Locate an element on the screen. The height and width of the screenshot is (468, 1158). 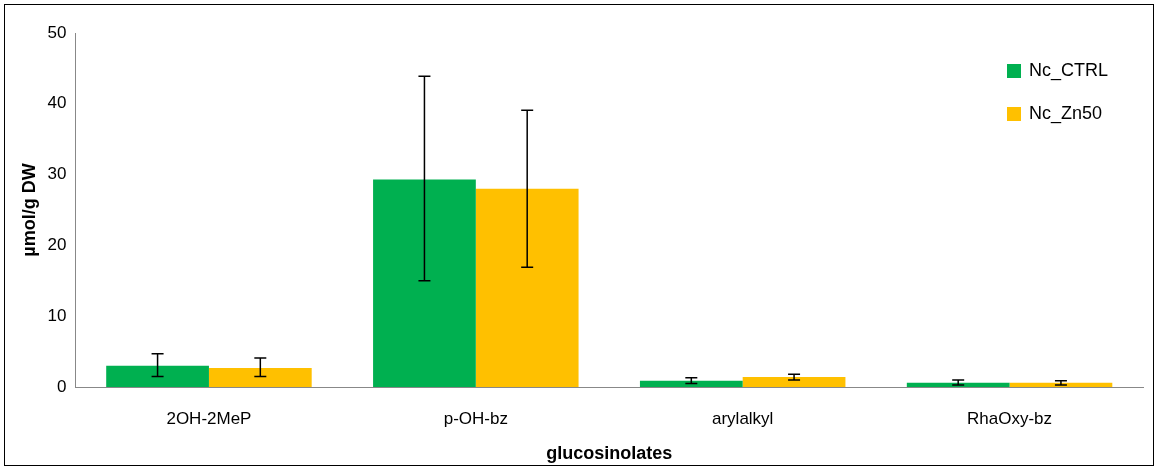
y-tick-label: 0 is located at coordinates (62, 386).